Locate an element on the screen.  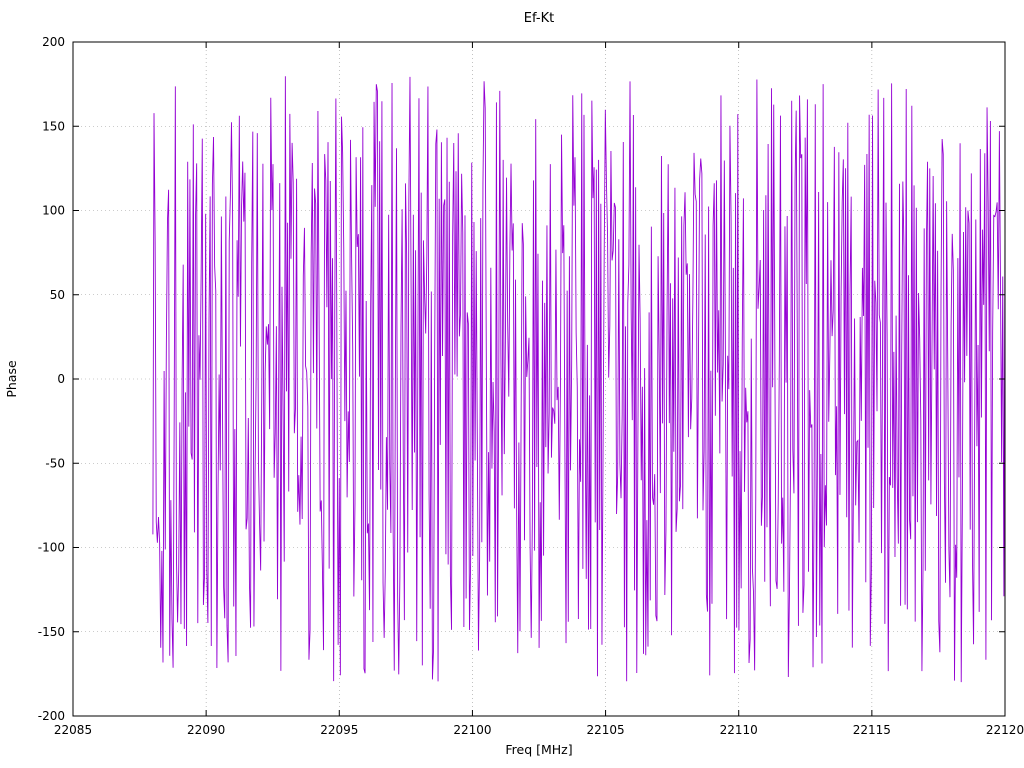
x-tick-label: 22120 is located at coordinates (1005, 730).